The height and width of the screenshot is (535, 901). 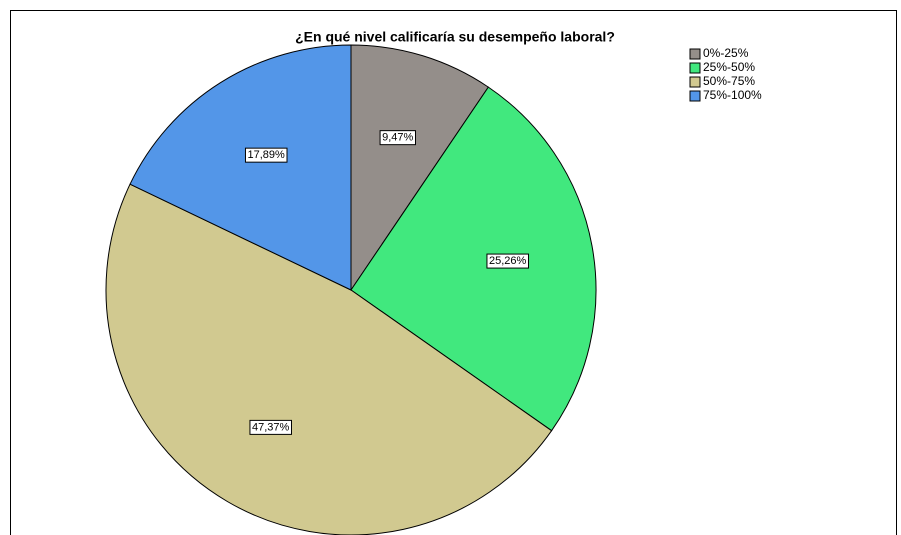 What do you see at coordinates (732, 95) in the screenshot?
I see `legend-label: 75%-100%` at bounding box center [732, 95].